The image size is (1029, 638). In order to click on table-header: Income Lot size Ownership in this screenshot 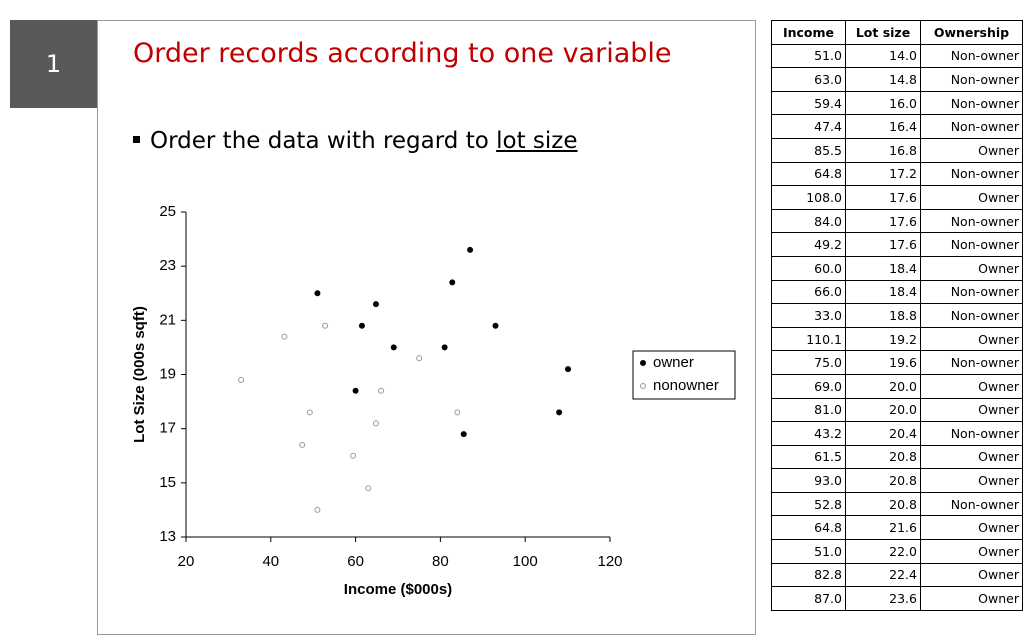, I will do `click(897, 32)`.